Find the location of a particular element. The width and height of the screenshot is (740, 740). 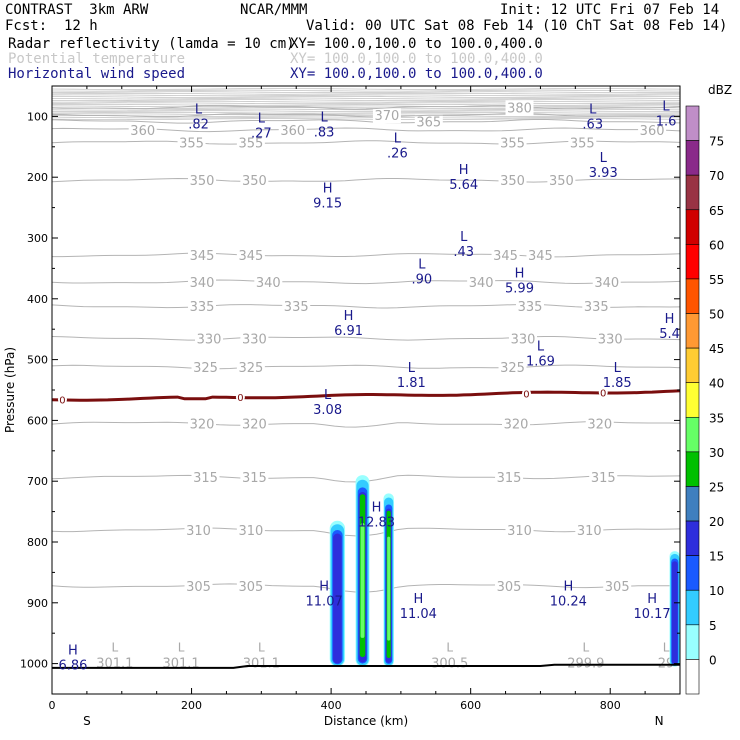

x-end-label-left: S is located at coordinates (87, 721).